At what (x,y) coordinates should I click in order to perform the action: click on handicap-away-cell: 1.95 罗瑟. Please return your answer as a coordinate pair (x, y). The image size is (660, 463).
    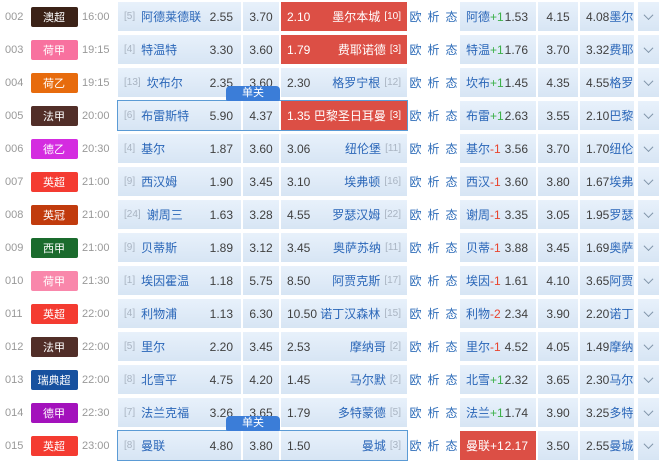
    Looking at the image, I should click on (607, 214).